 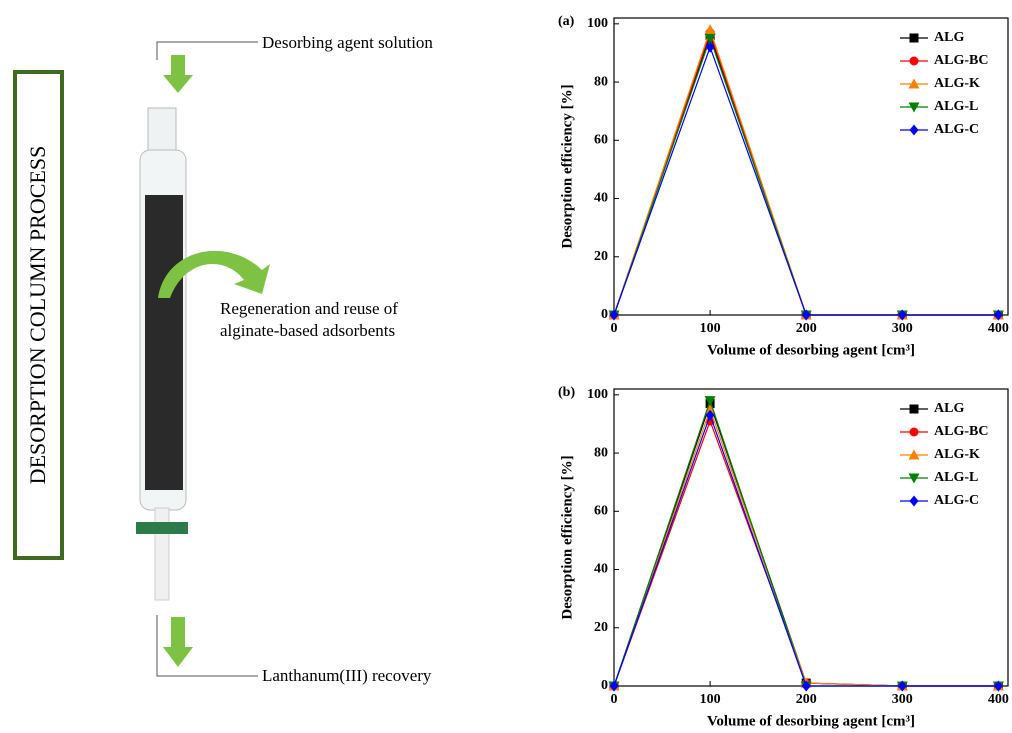 I want to click on reuse-arrow, so click(x=214, y=274).